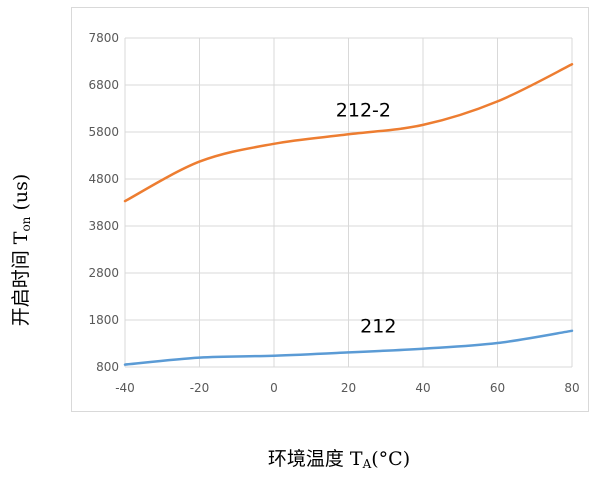 This screenshot has height=482, width=589. Describe the element at coordinates (107, 367) in the screenshot. I see `y-tick-label: 800` at that location.